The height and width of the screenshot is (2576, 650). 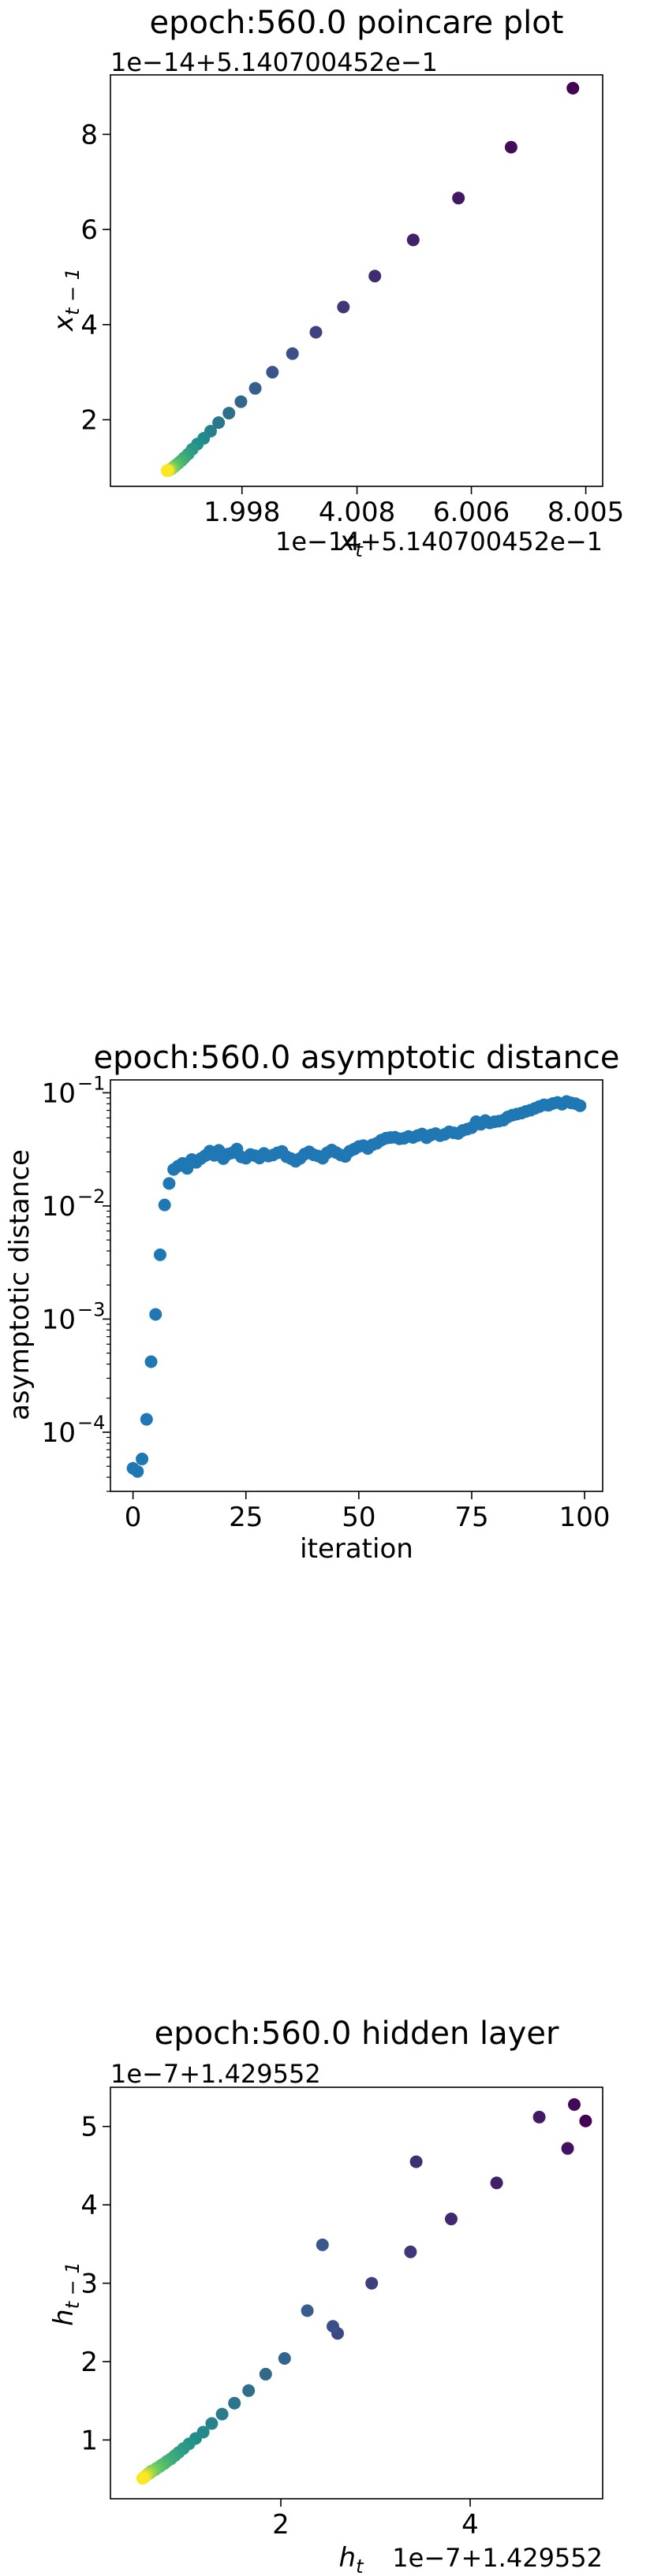 I want to click on x-tick-label: 50, so click(x=358, y=1517).